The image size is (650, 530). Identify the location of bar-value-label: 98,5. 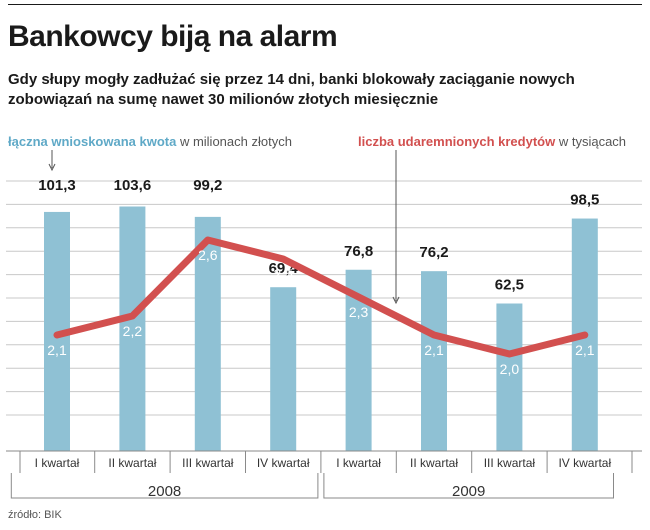
(584, 200).